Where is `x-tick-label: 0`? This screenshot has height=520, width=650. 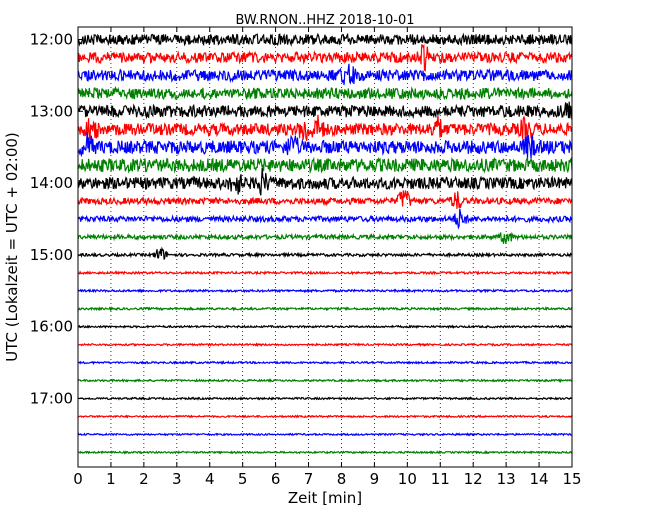 x-tick-label: 0 is located at coordinates (78, 479).